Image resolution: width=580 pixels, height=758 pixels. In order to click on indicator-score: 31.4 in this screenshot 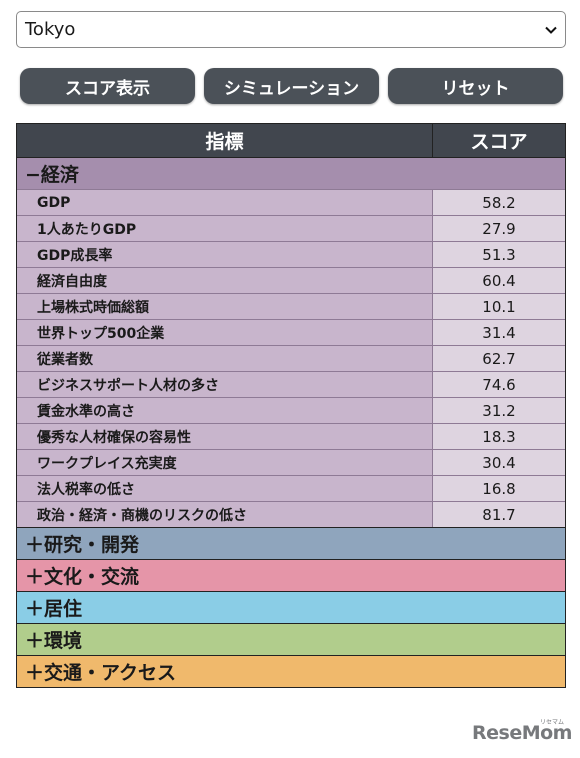, I will do `click(499, 332)`.